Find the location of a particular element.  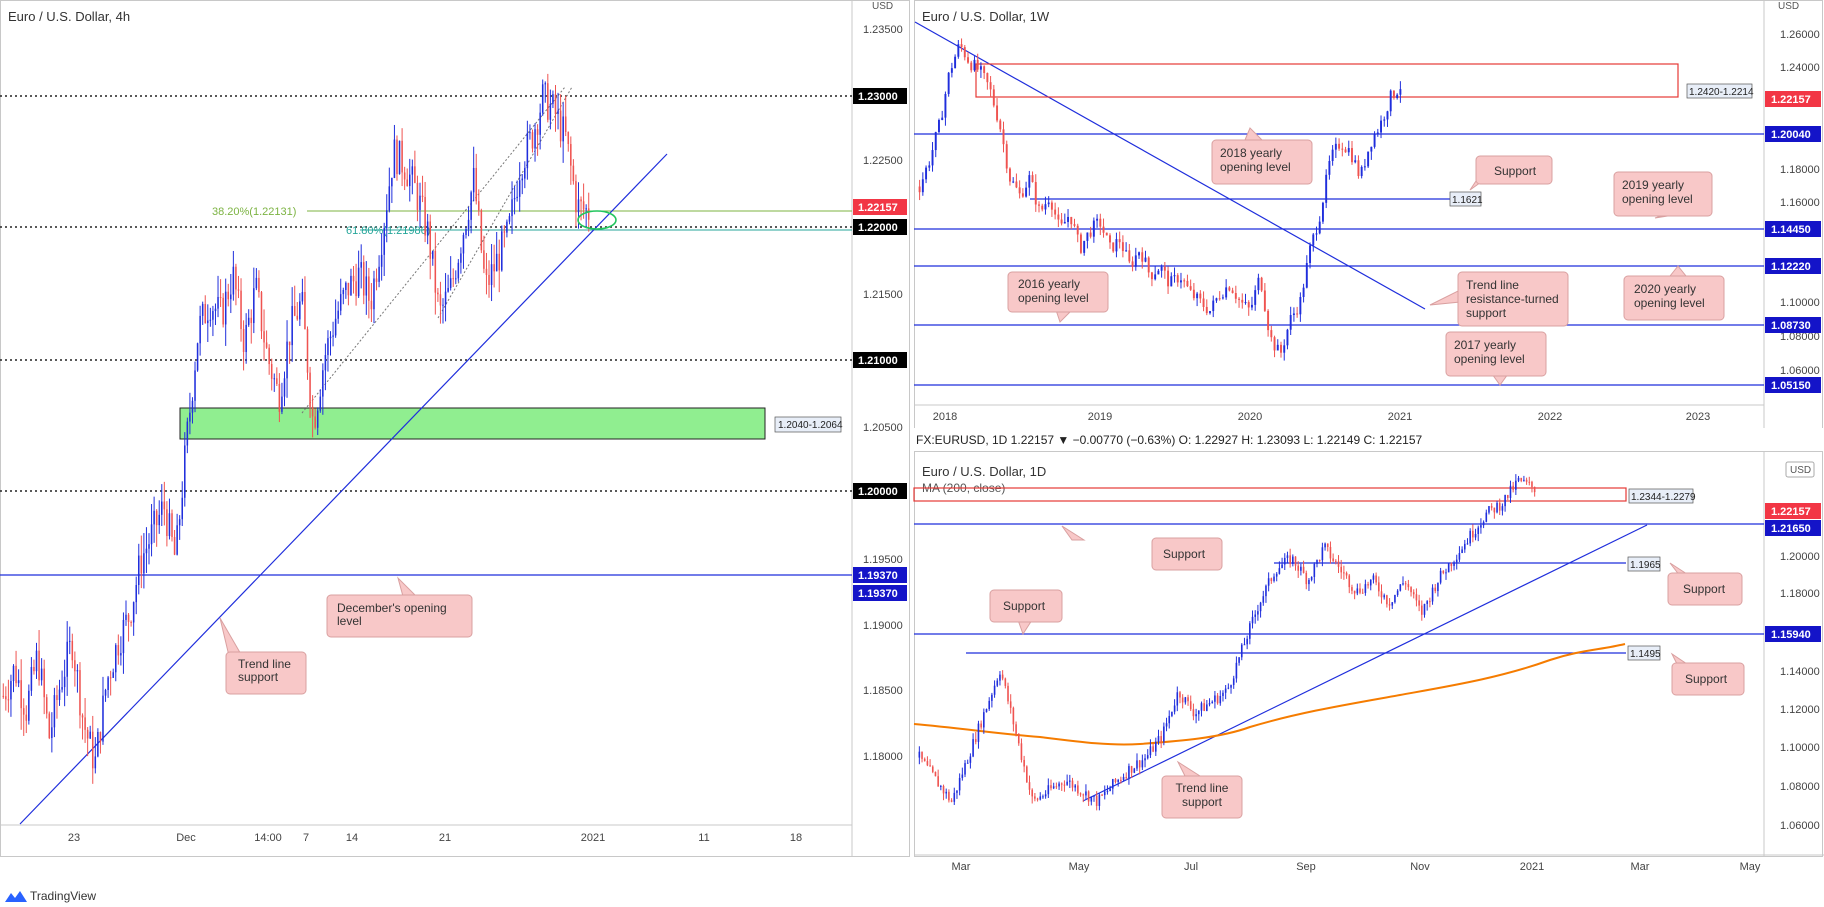

chart-4h-support-zone is located at coordinates (472, 423).